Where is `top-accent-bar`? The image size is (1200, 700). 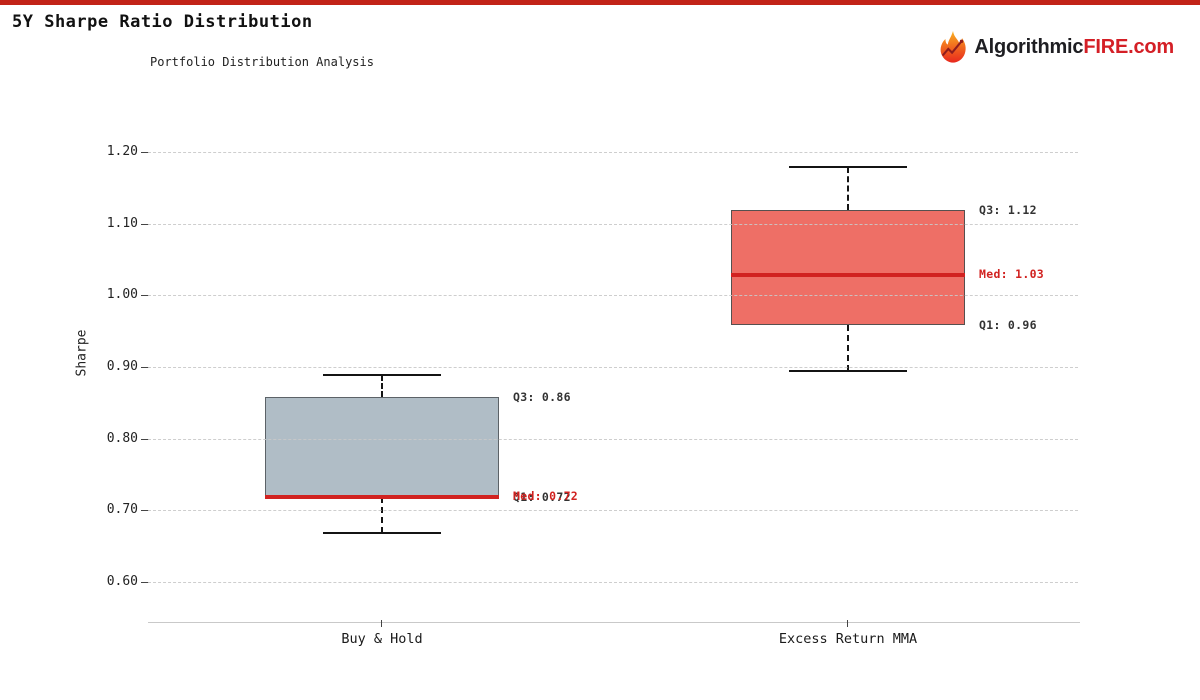 top-accent-bar is located at coordinates (600, 2).